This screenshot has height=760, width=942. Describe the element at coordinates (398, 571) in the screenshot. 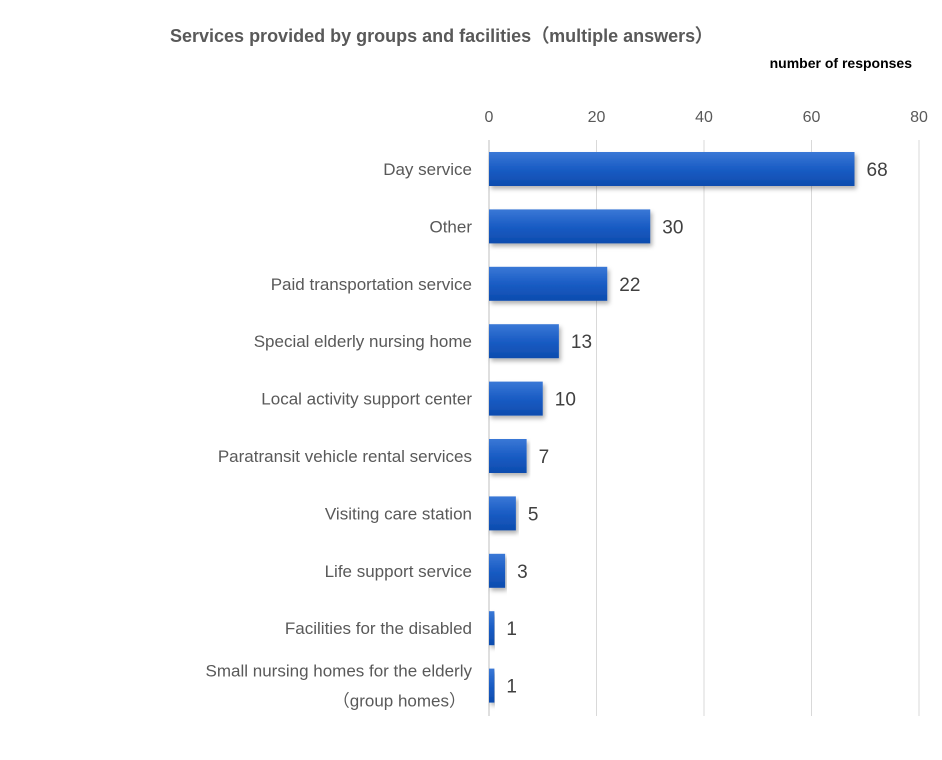

I see `category-label: Life support service` at that location.